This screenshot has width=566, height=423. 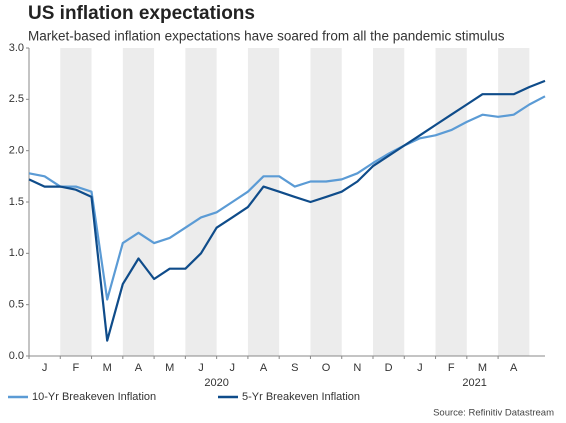 What do you see at coordinates (16, 99) in the screenshot?
I see `y-tick-label: 2.5` at bounding box center [16, 99].